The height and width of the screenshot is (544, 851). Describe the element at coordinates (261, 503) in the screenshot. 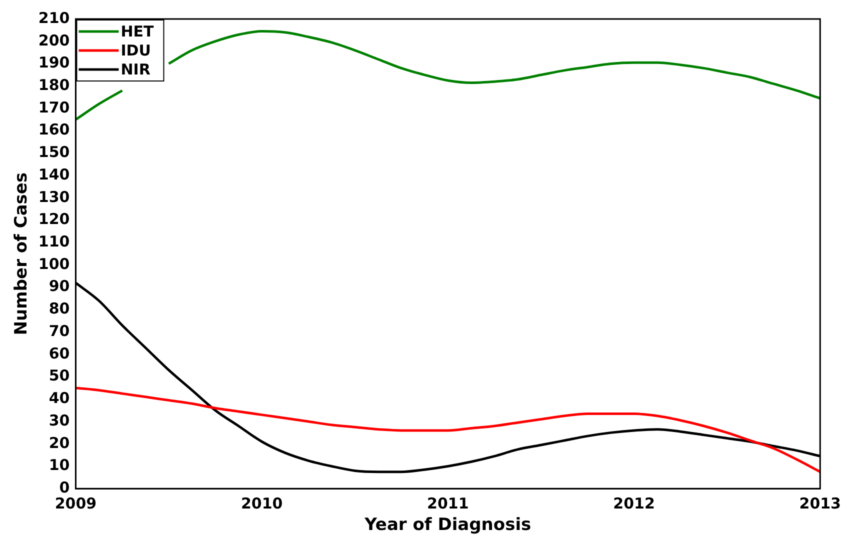

I see `x-tick-label: 2010` at that location.